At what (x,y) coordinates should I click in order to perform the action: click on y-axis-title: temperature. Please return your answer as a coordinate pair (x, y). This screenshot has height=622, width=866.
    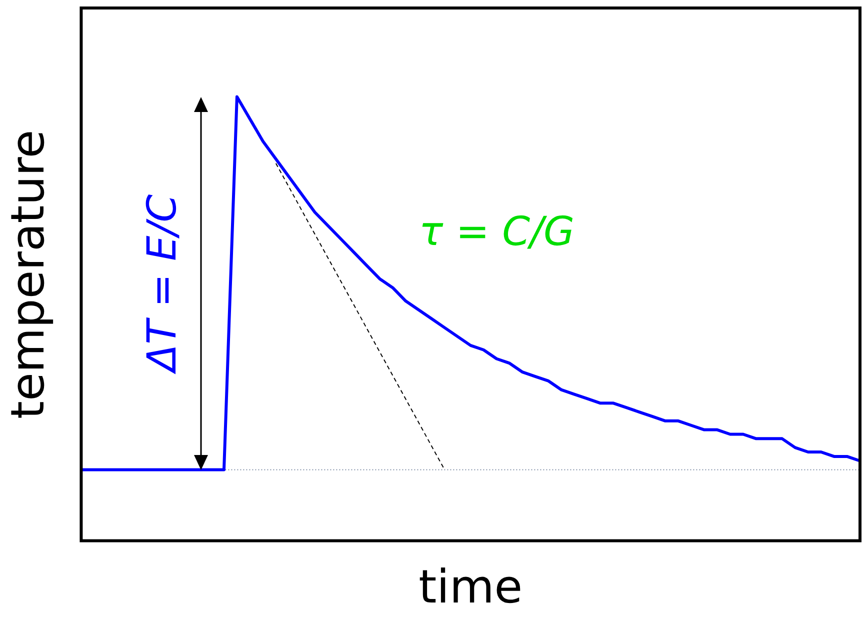
    Looking at the image, I should click on (27, 274).